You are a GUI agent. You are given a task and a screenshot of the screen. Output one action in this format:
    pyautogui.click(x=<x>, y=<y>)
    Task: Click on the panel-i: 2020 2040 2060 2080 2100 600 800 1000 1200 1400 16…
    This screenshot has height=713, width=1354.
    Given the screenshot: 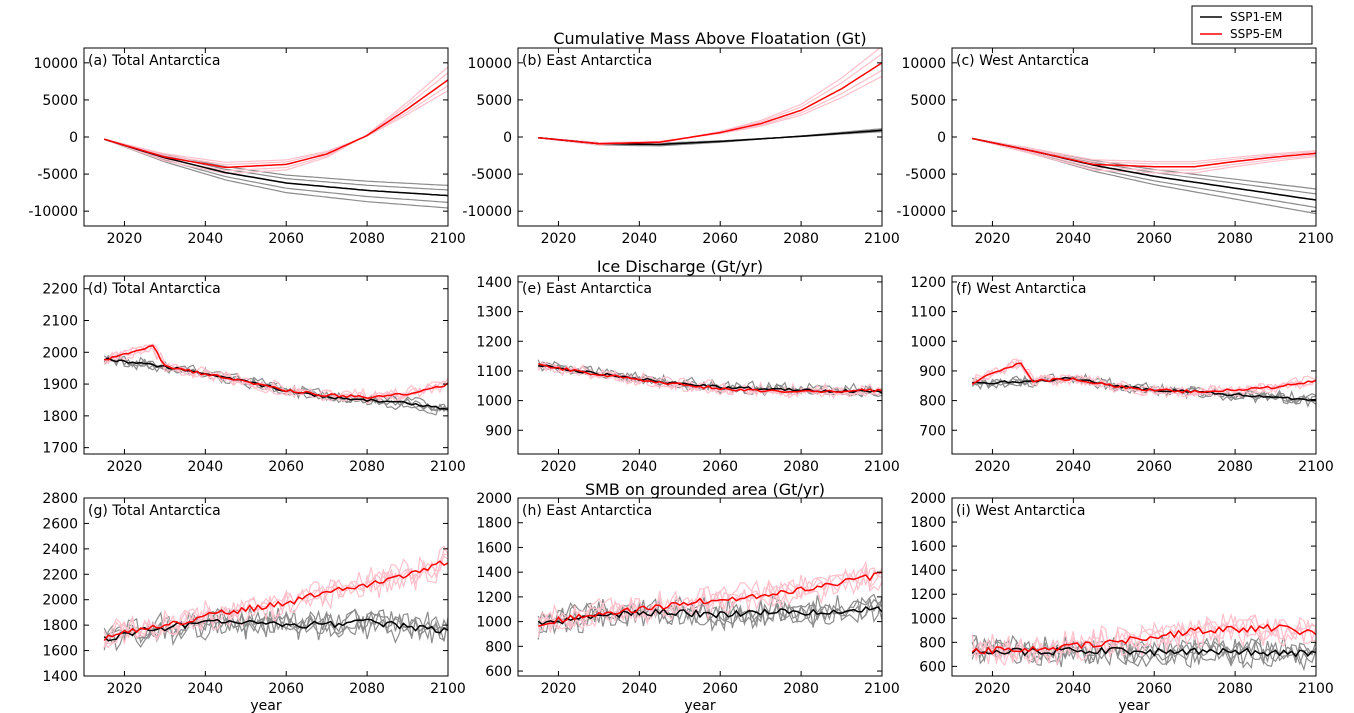 What is the action you would take?
    pyautogui.click(x=1121, y=602)
    